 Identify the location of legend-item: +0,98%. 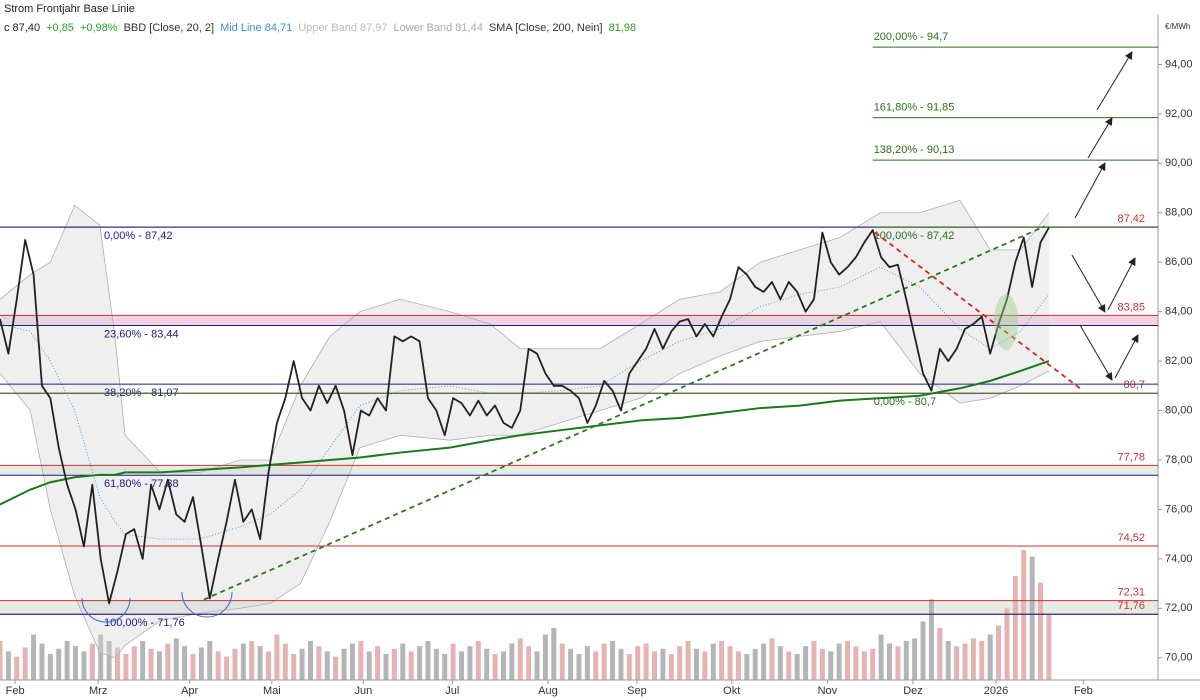
(99, 28).